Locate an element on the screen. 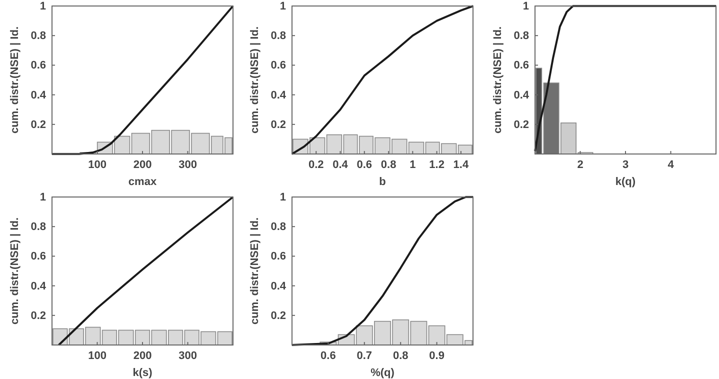 The width and height of the screenshot is (719, 379). x-tick-label: 0.9 is located at coordinates (436, 356).